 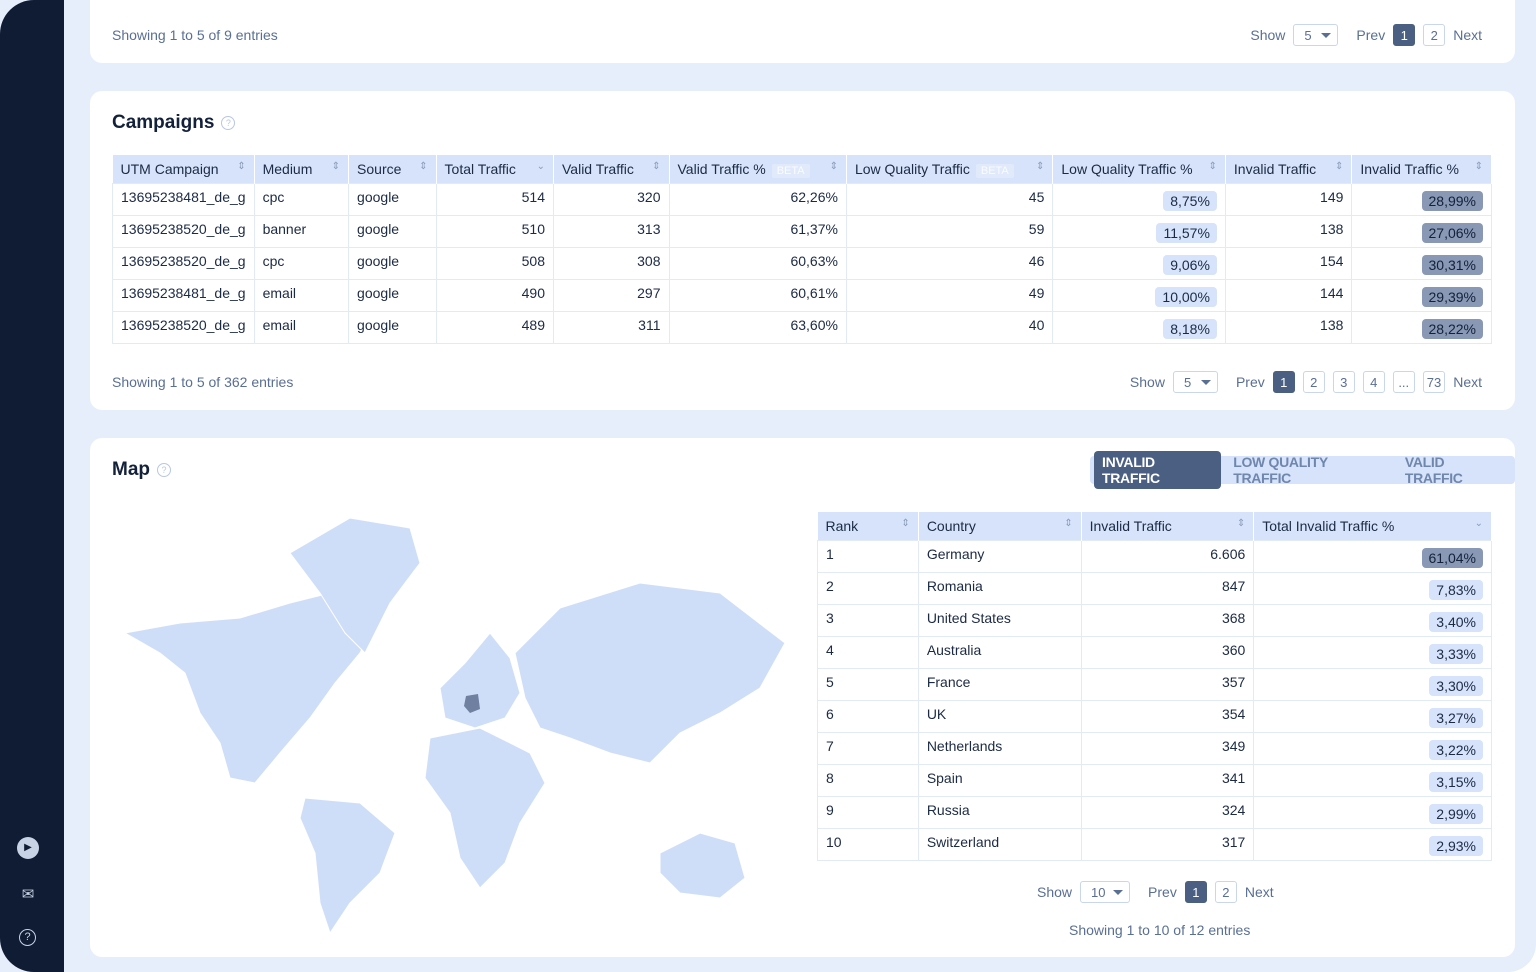 What do you see at coordinates (1421, 169) in the screenshot?
I see `column-header: Invalid Traffic % ⇕` at bounding box center [1421, 169].